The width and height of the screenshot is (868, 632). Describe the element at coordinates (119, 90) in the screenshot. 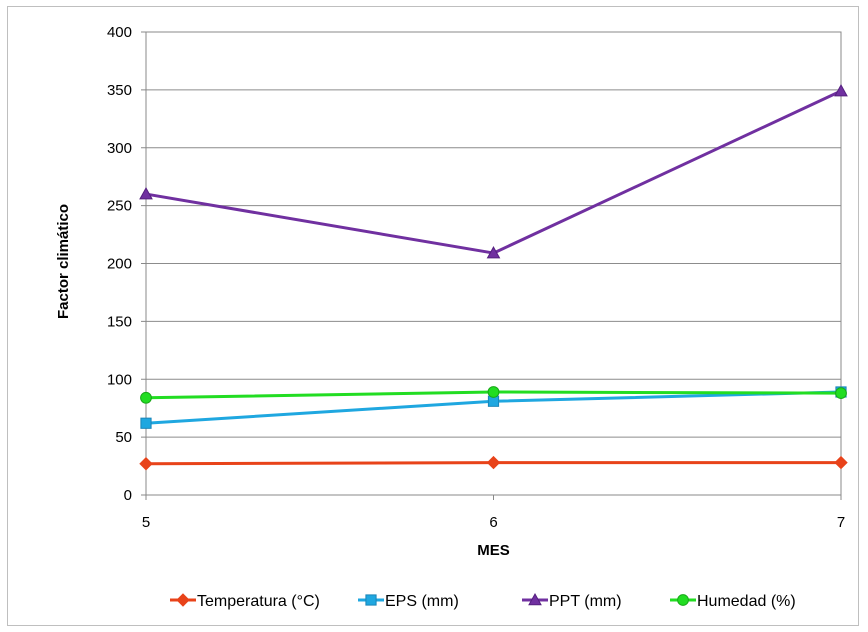

I see `y-tick-label: 350` at that location.